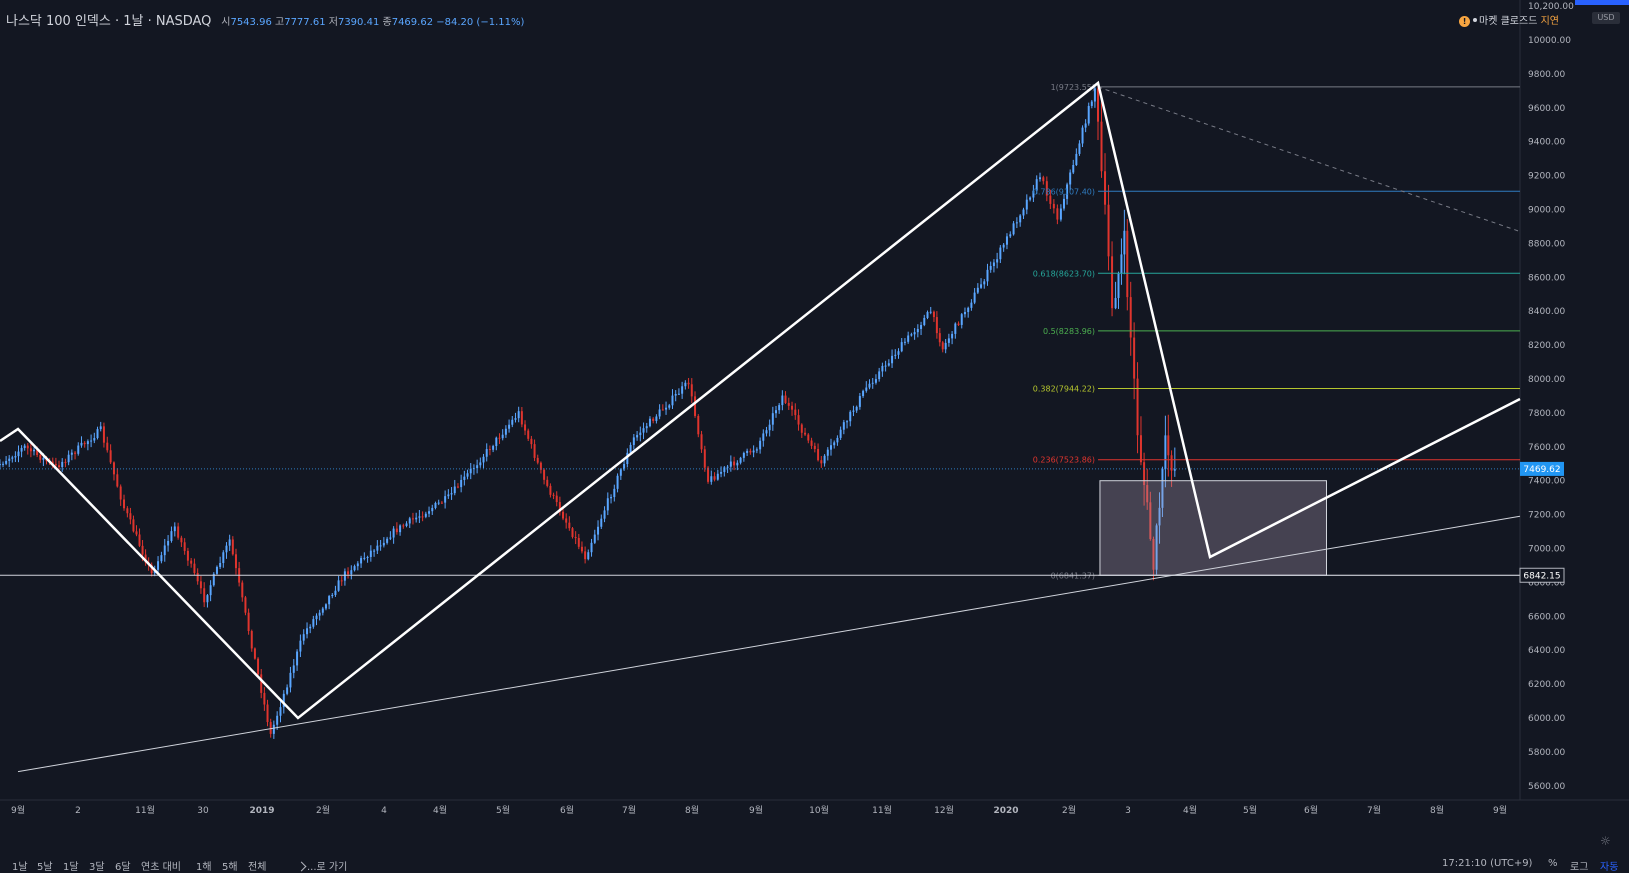 This screenshot has width=1629, height=873. Describe the element at coordinates (321, 865) in the screenshot. I see `goto-date-button: ...로 가기` at that location.